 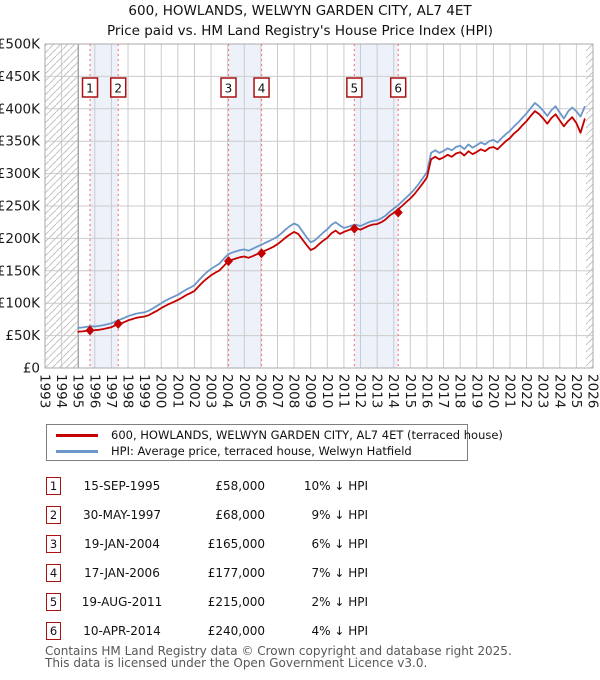 What do you see at coordinates (300, 515) in the screenshot?
I see `sale-row: 2 30-MAY-1997 £68,000 9% ↓ HPI` at bounding box center [300, 515].